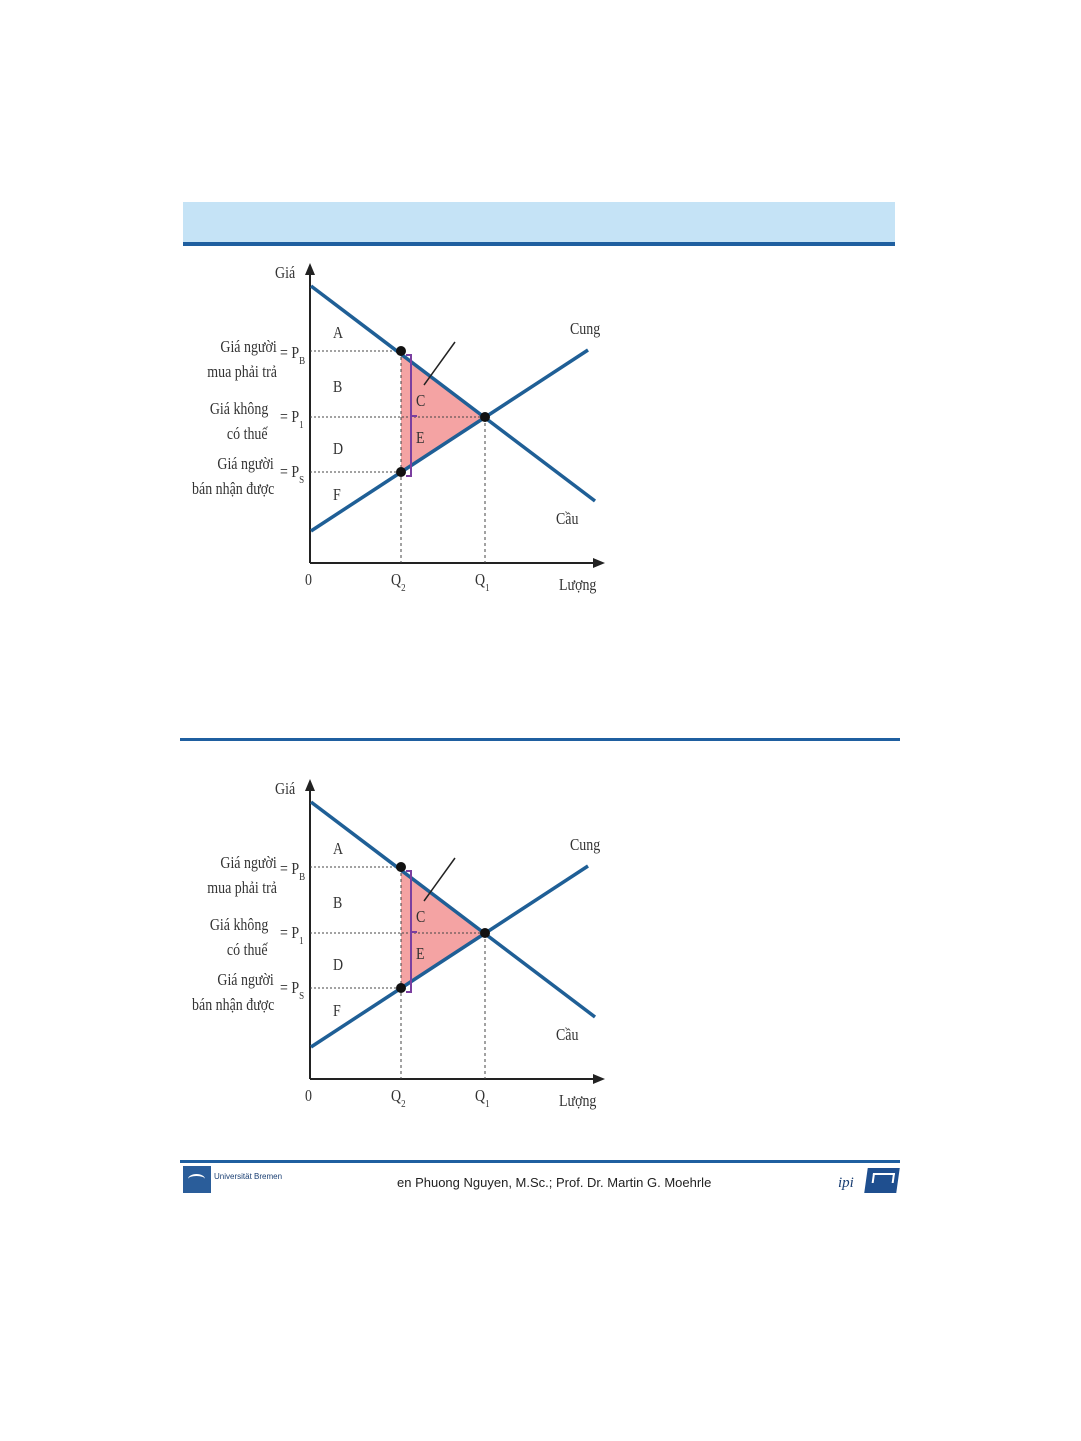  I want to click on title-rule, so click(539, 244).